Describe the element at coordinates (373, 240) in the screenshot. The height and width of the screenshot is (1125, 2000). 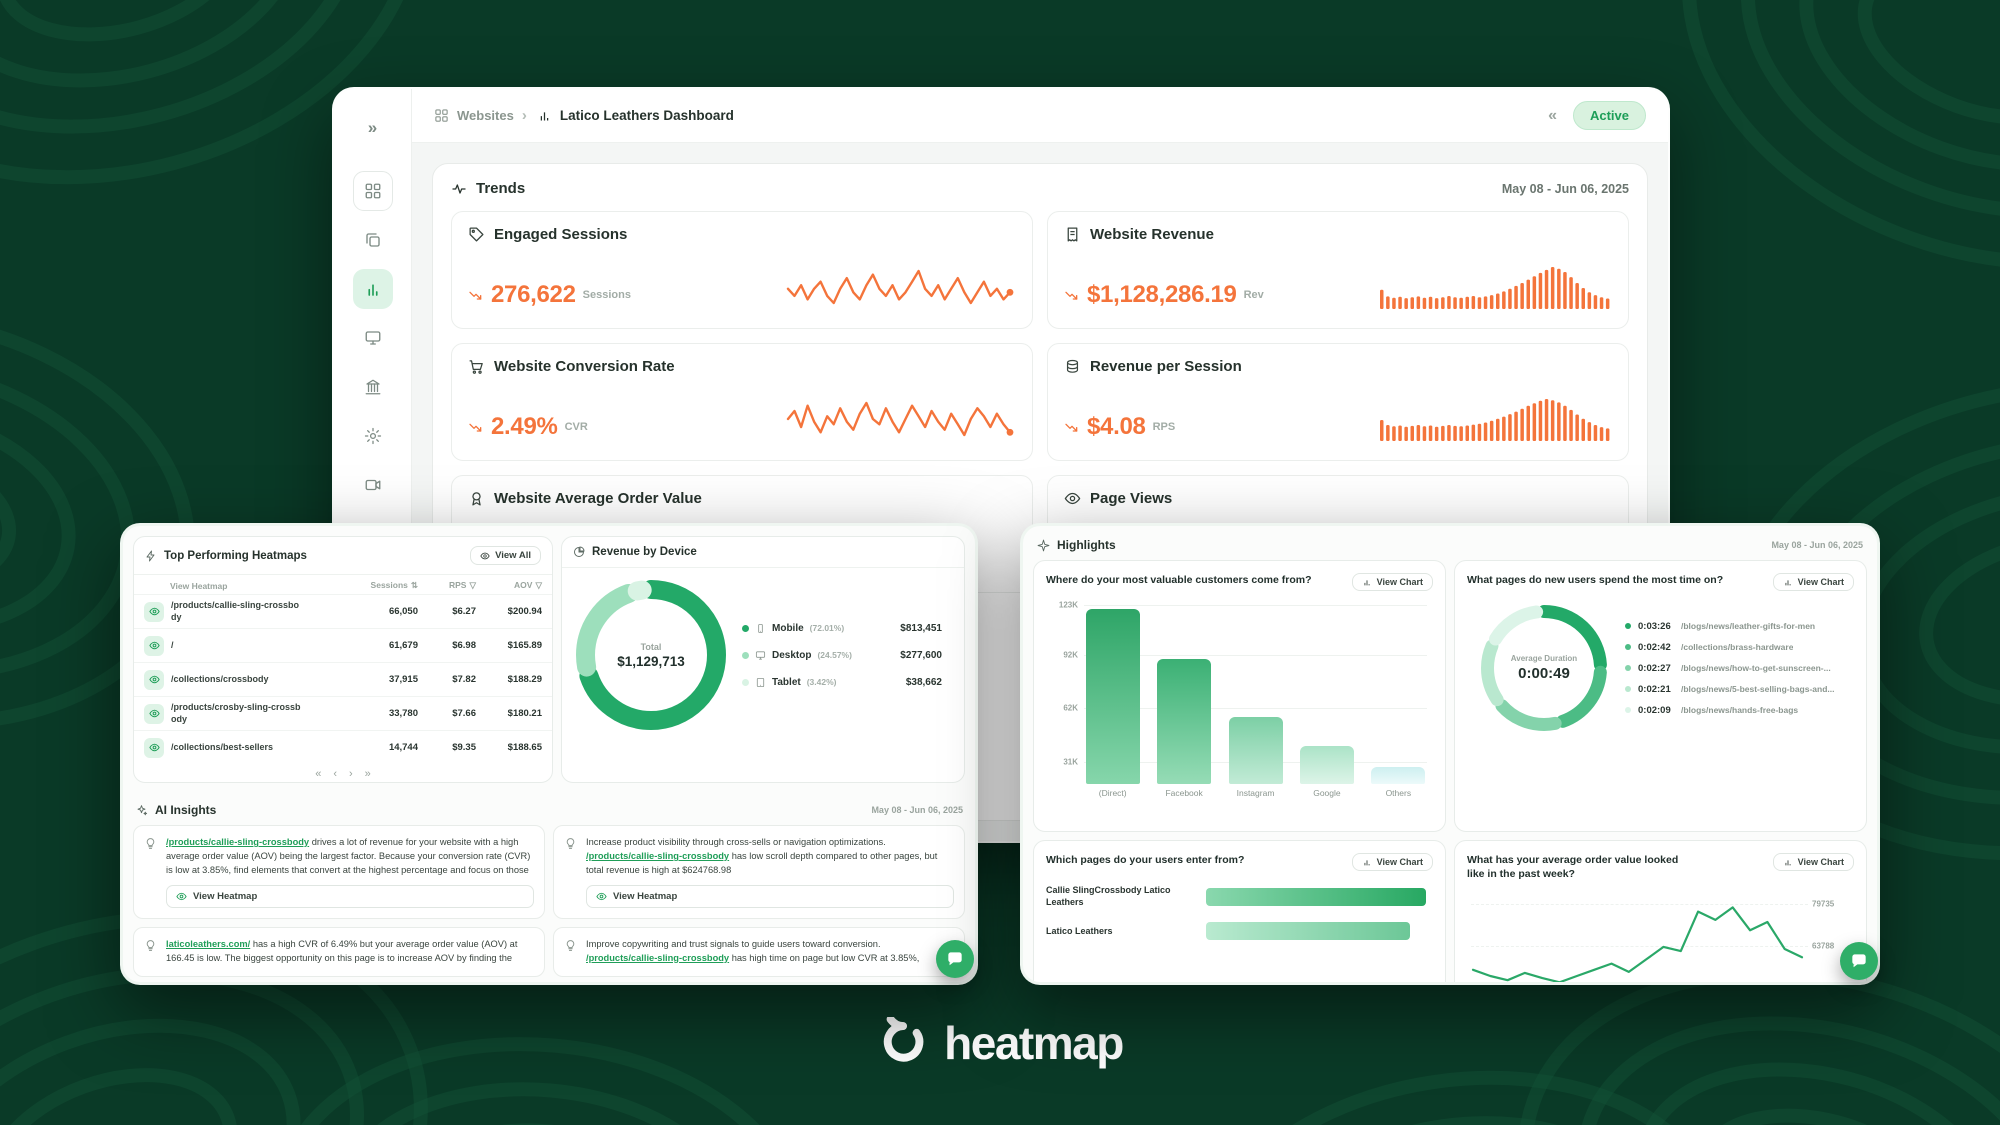
I see `sidebar-item-pages` at that location.